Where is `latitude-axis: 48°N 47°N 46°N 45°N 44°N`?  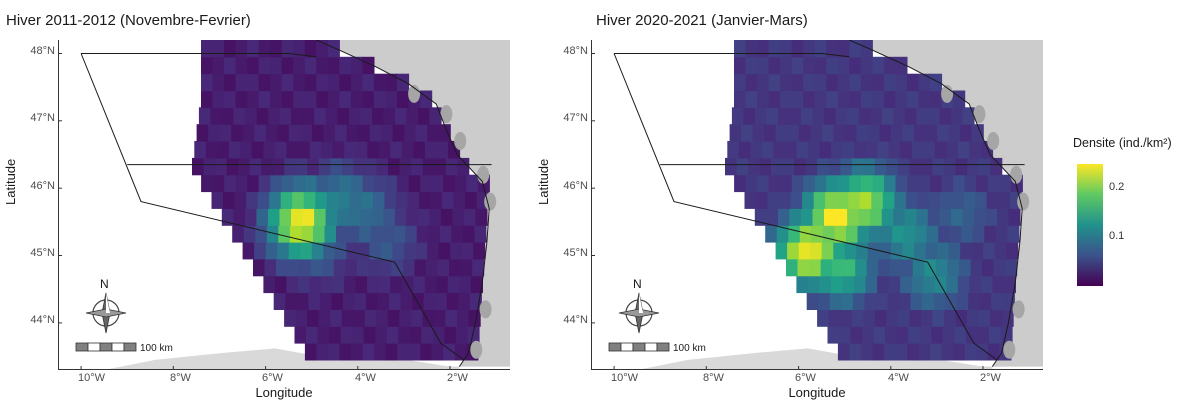
latitude-axis: 48°N 47°N 46°N 45°N 44°N is located at coordinates (562, 205).